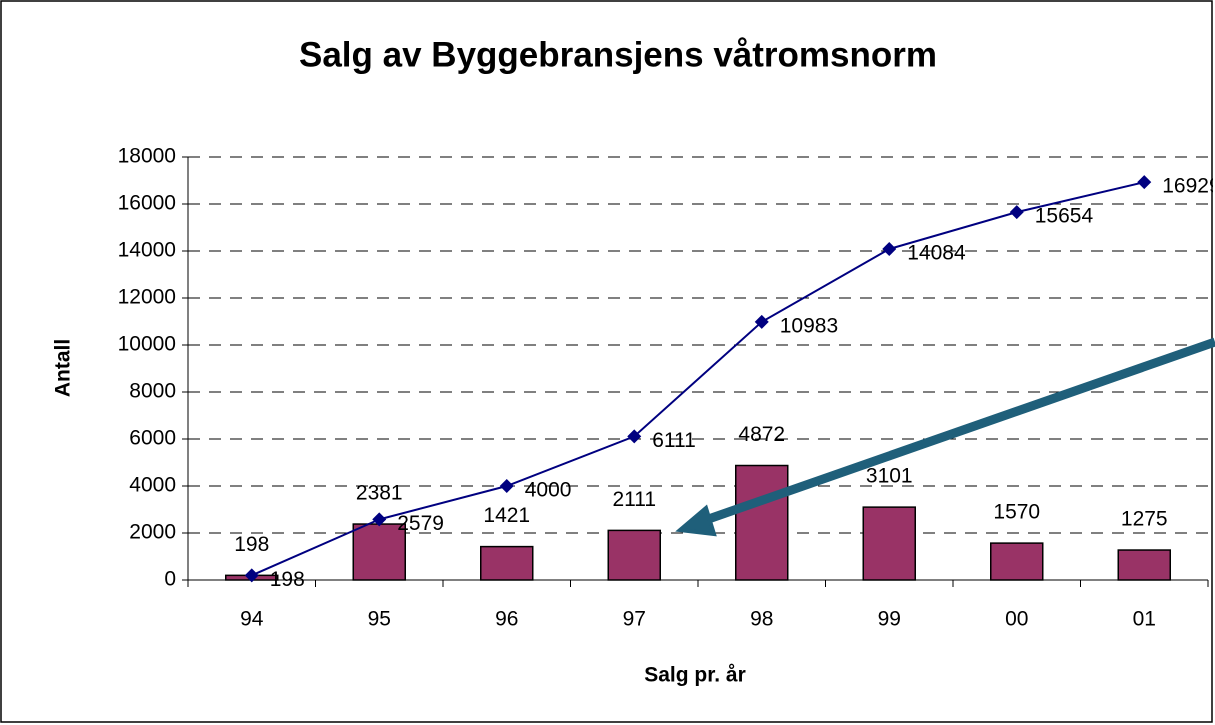 The image size is (1215, 725). What do you see at coordinates (147, 344) in the screenshot?
I see `y-tick-label: 10000` at bounding box center [147, 344].